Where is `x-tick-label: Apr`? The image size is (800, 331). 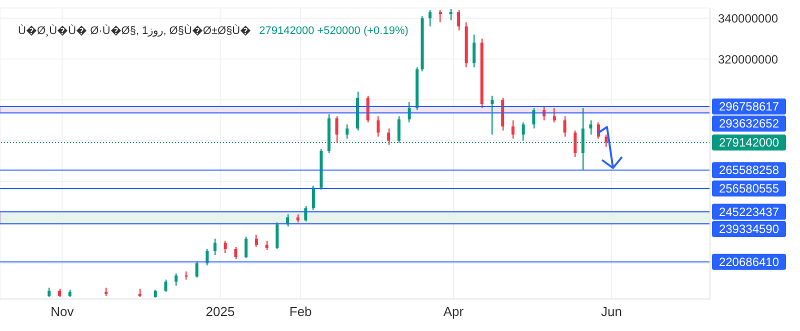 x-tick-label: Apr is located at coordinates (453, 312).